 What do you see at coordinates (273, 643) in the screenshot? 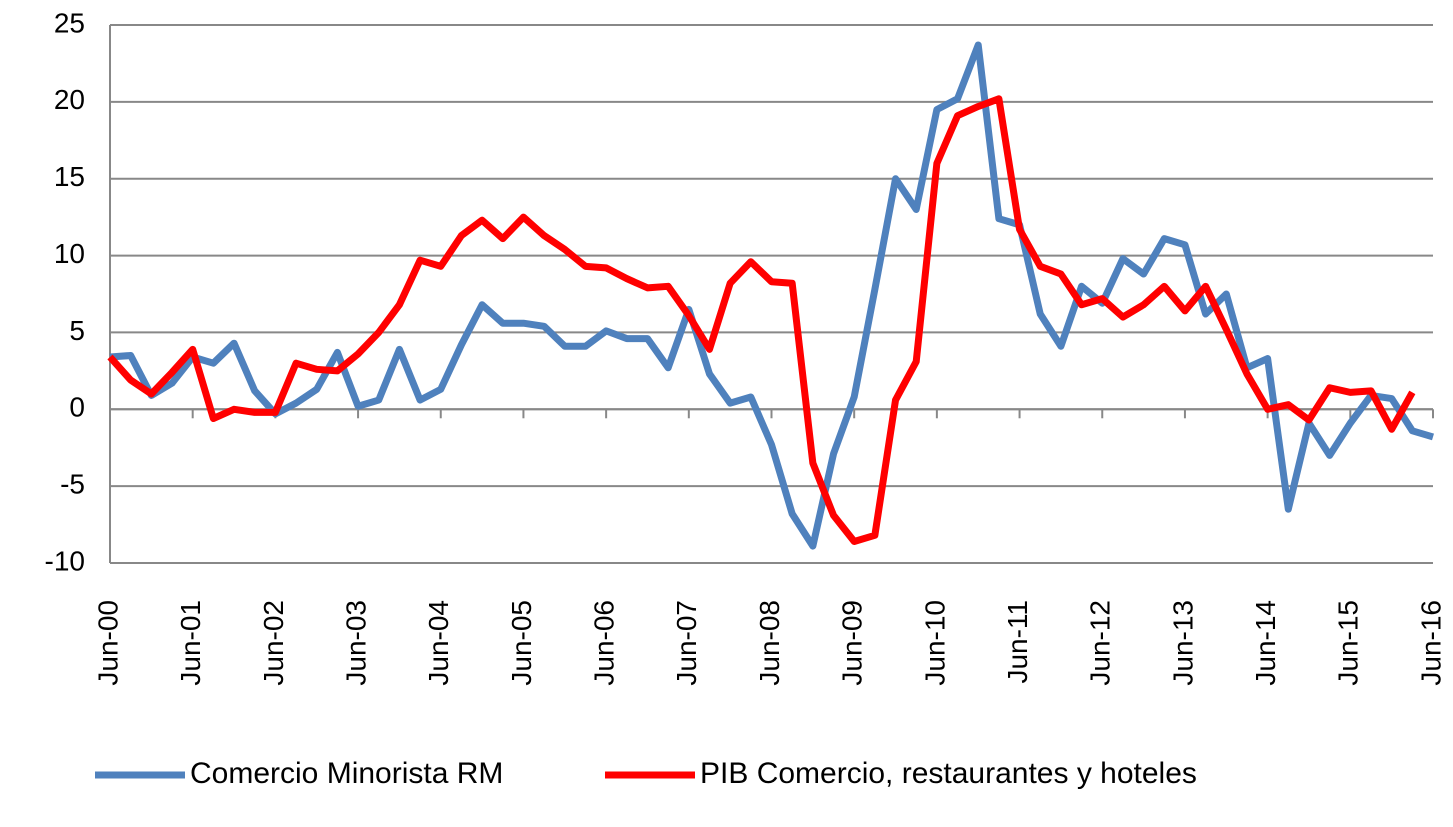
I see `x-tick-label: Jun-02` at bounding box center [273, 643].